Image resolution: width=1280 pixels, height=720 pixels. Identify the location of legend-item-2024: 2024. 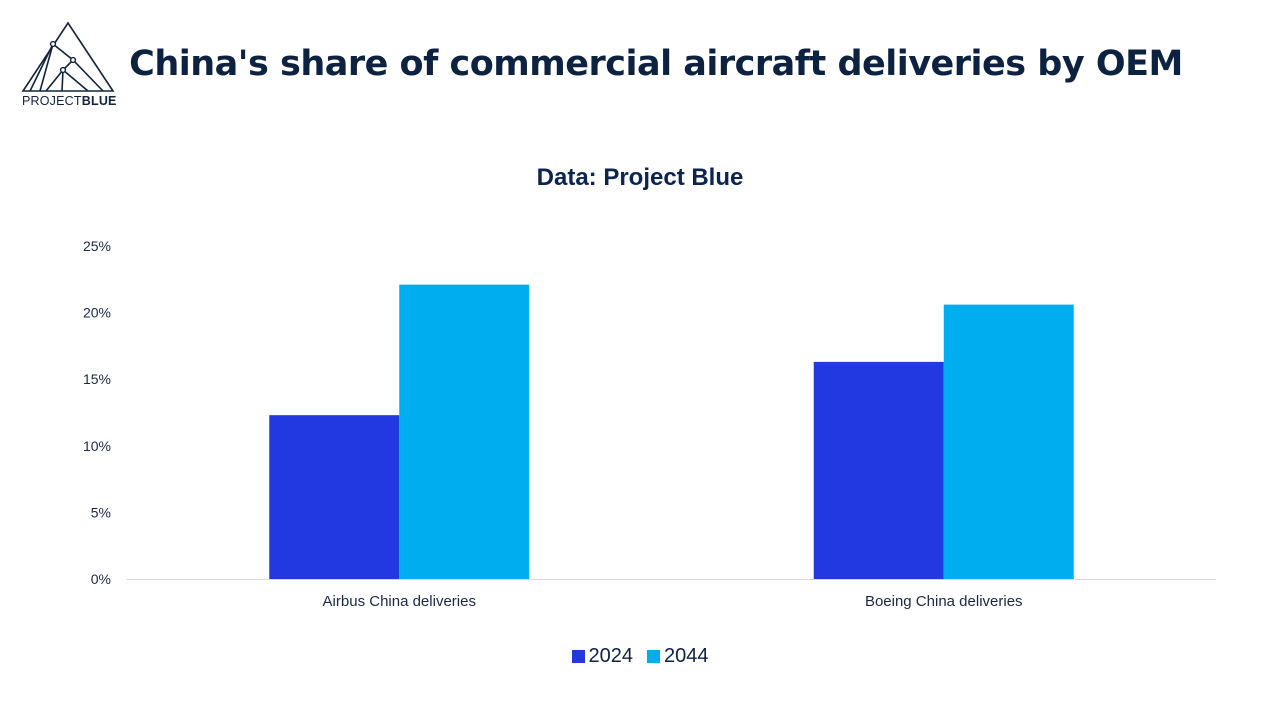
(602, 656).